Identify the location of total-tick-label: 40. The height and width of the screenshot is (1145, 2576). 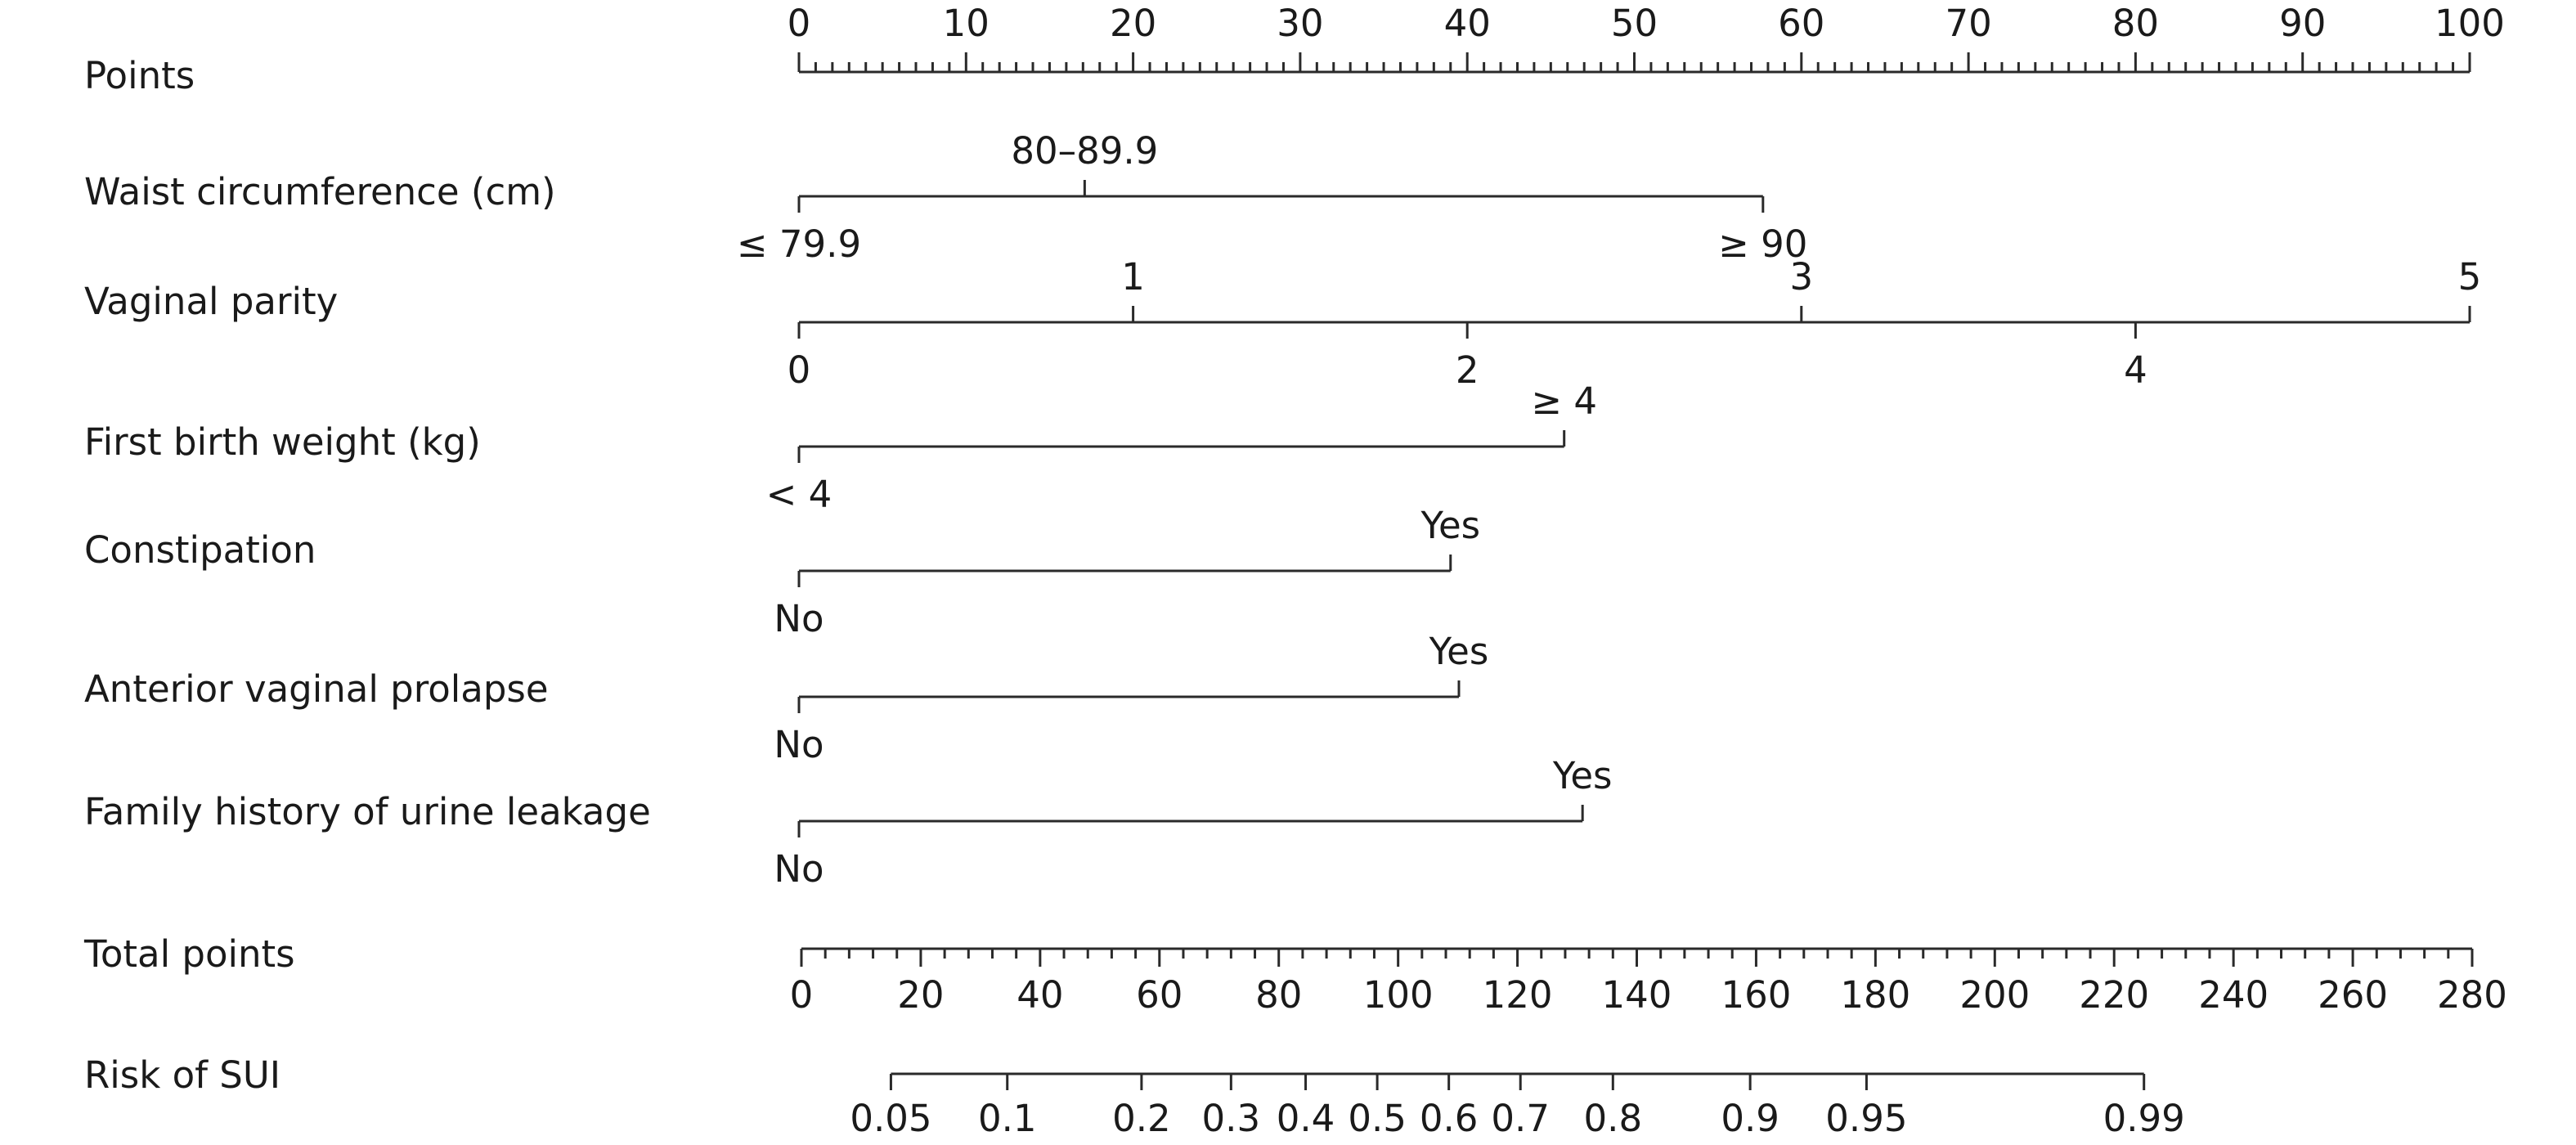
(1039, 995).